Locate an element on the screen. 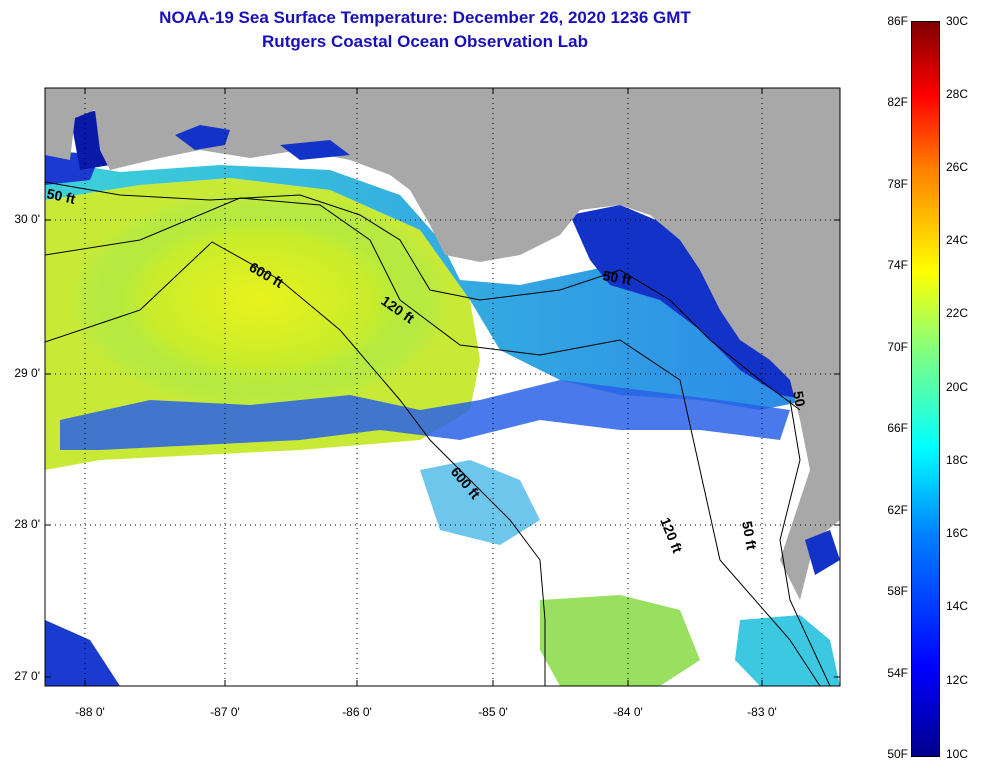 The height and width of the screenshot is (770, 992). lon-label: -86 0' is located at coordinates (357, 712).